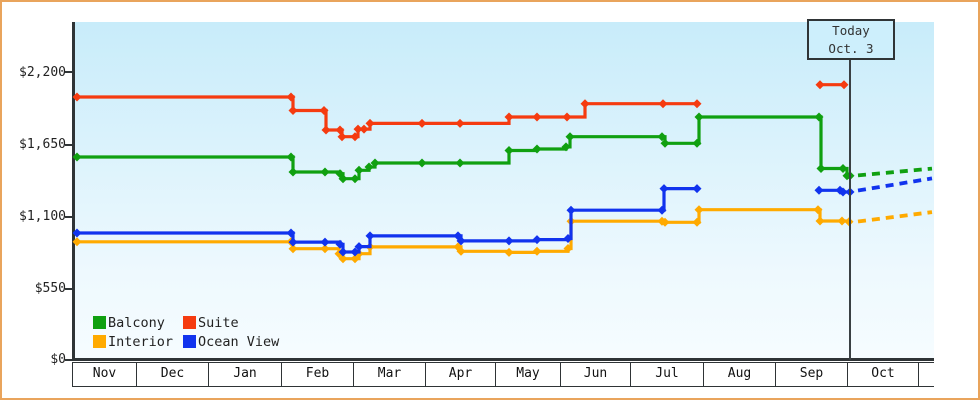 The image size is (980, 400). What do you see at coordinates (50, 288) in the screenshot?
I see `y-axis-label: $550` at bounding box center [50, 288].